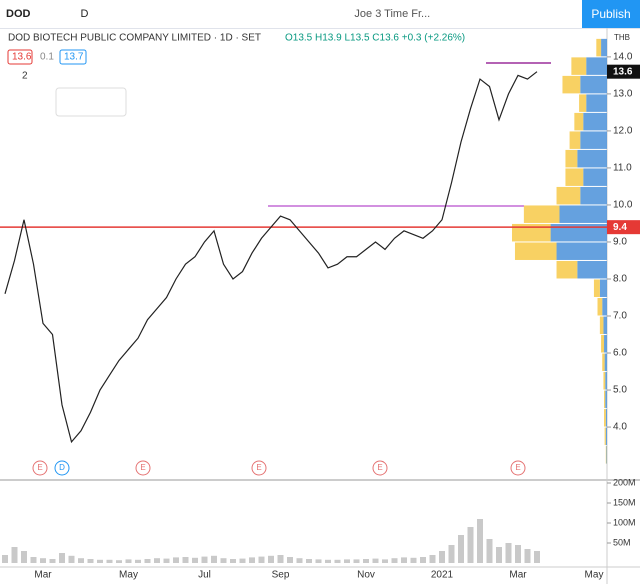  I want to click on volume-tick-label: 50M, so click(622, 542).